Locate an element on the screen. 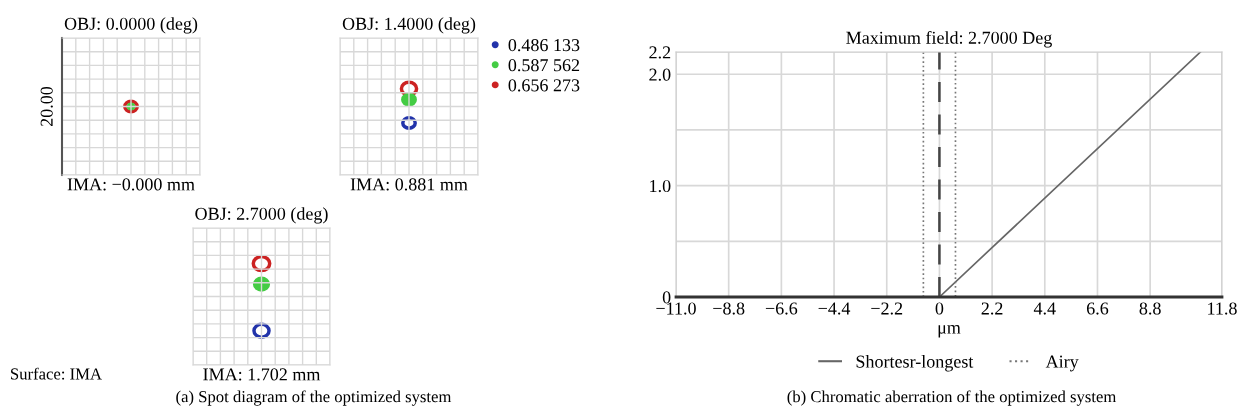 Image resolution: width=1239 pixels, height=414 pixels. x-tick-label: −6.6 is located at coordinates (781, 308).